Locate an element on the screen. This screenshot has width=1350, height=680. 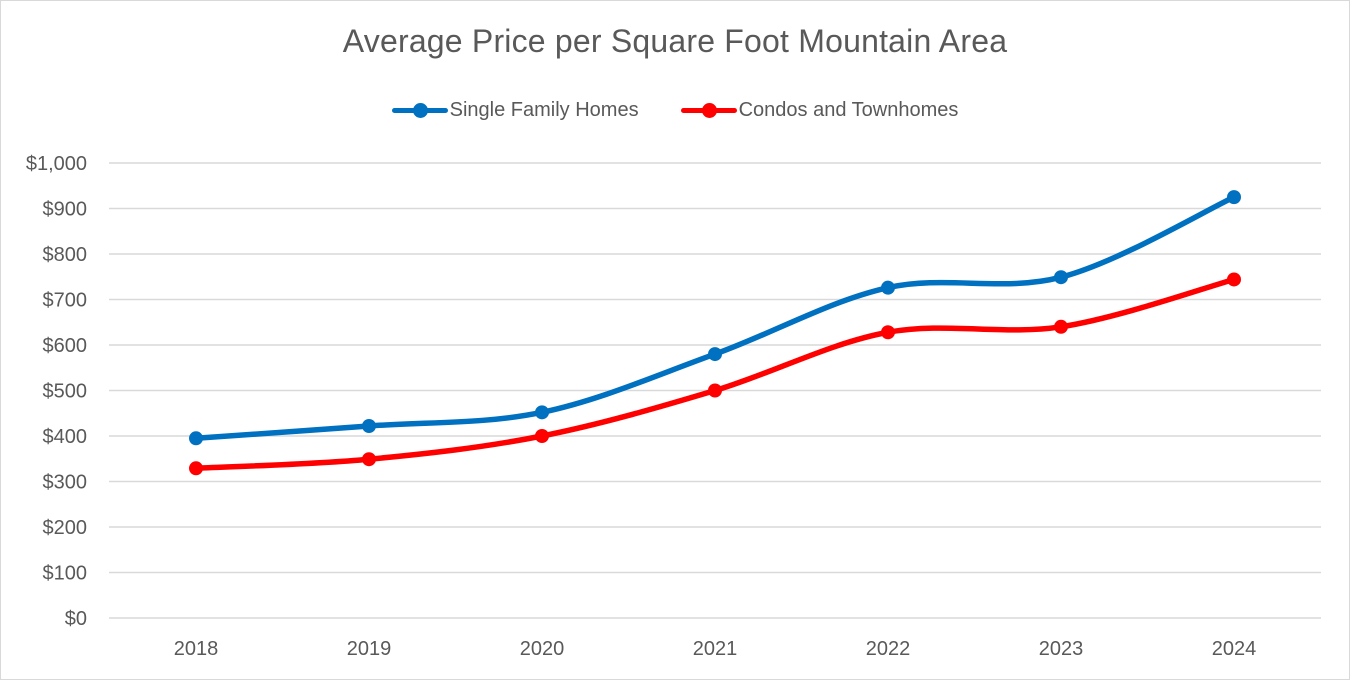
y-tick-label: $1,000 is located at coordinates (56, 164).